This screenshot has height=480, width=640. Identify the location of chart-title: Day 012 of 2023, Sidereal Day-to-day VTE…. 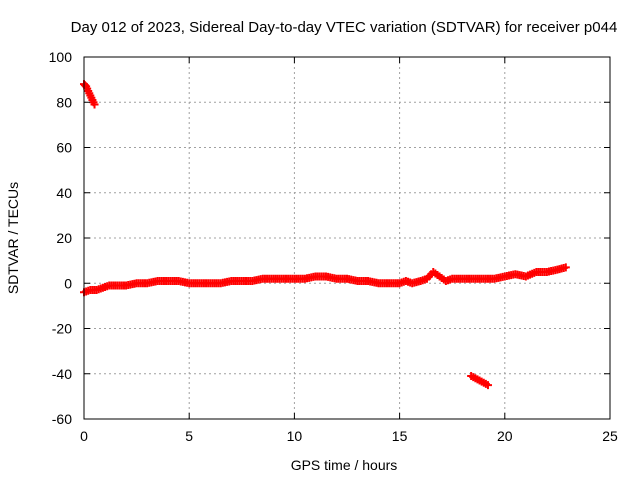
(344, 27).